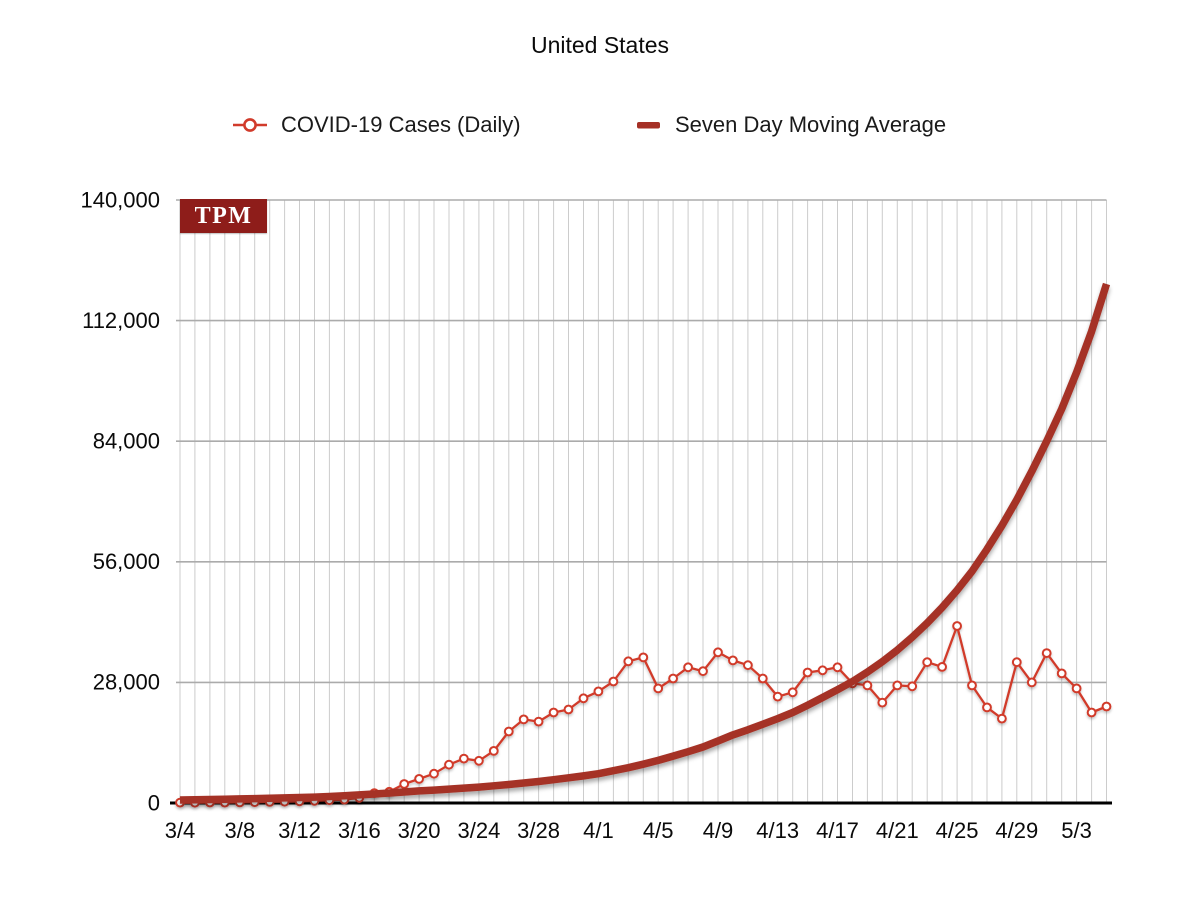  What do you see at coordinates (478, 830) in the screenshot?
I see `svg-text: 3/24` at bounding box center [478, 830].